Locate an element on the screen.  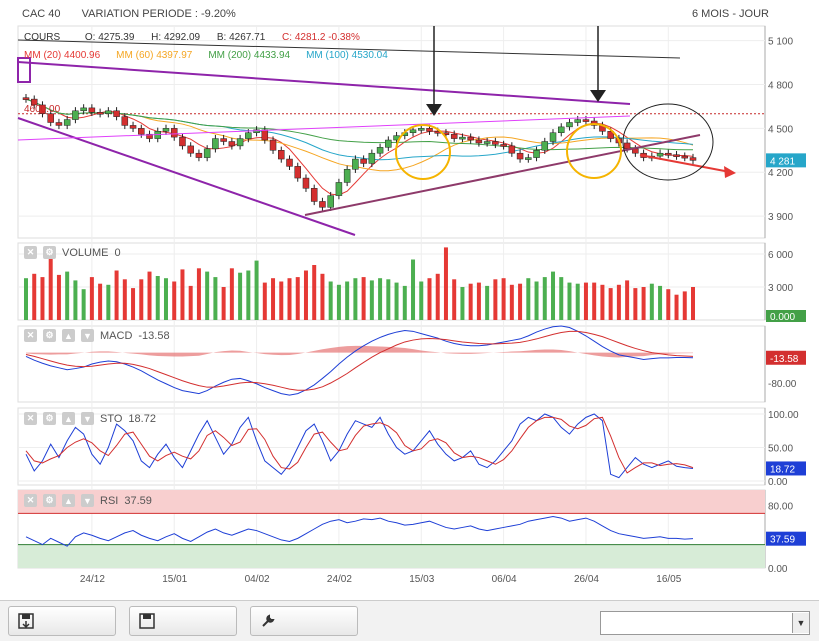
macd-tag is located at coordinates (786, 357).